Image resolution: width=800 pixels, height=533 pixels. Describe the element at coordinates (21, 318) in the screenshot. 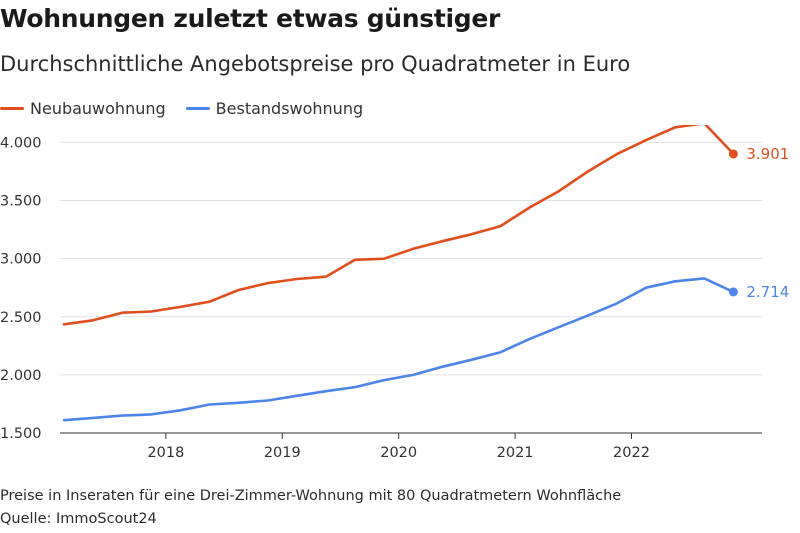

I see `y-tick-label-2500: 2.500` at that location.